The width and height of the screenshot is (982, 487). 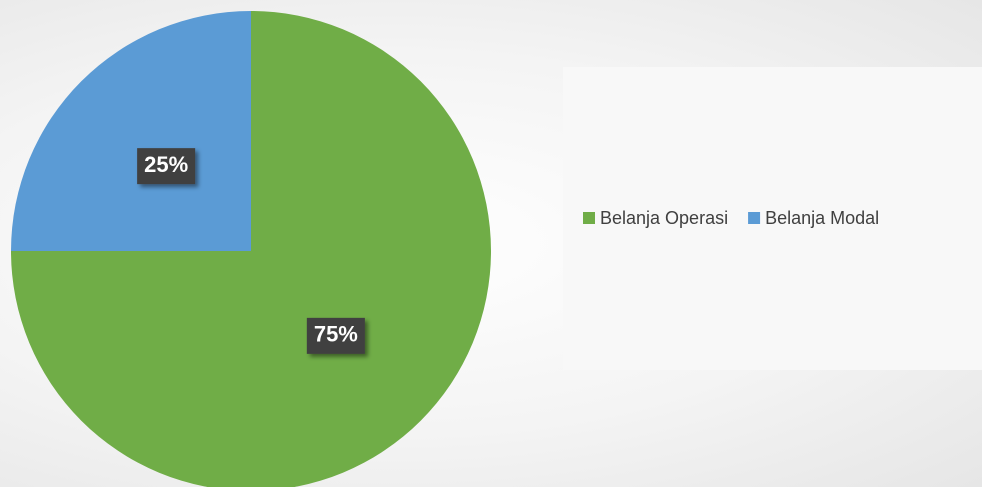 I want to click on value-label-group: 25%, so click(x=166, y=166).